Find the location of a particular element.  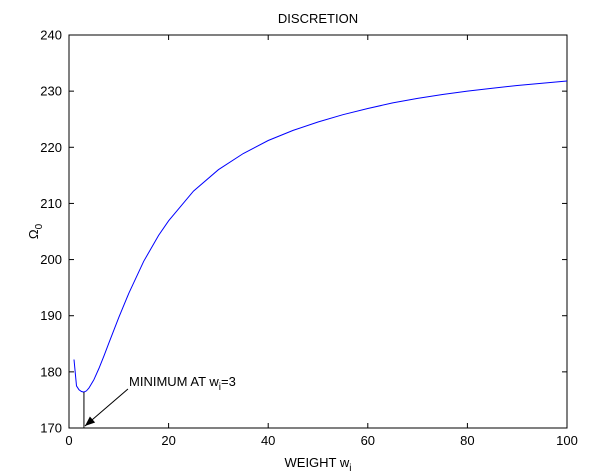

annotation-main: MINIMUM AT w is located at coordinates (174, 381).